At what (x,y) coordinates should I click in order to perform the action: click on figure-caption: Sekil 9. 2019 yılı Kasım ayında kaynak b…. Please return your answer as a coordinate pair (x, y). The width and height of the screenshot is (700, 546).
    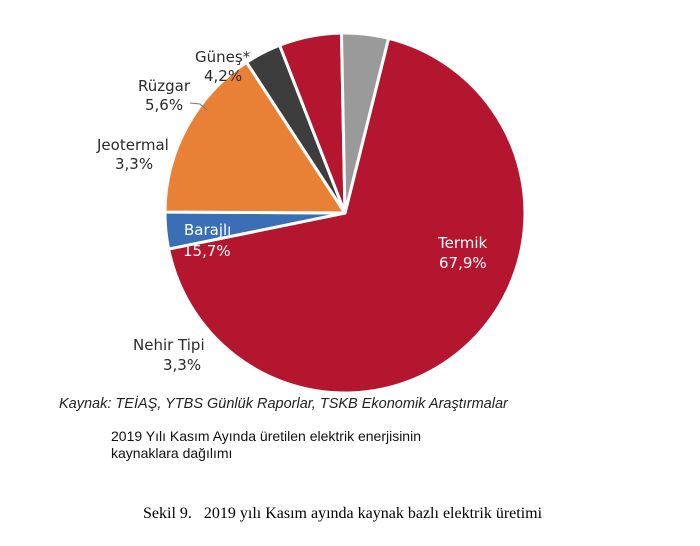
    Looking at the image, I should click on (343, 513).